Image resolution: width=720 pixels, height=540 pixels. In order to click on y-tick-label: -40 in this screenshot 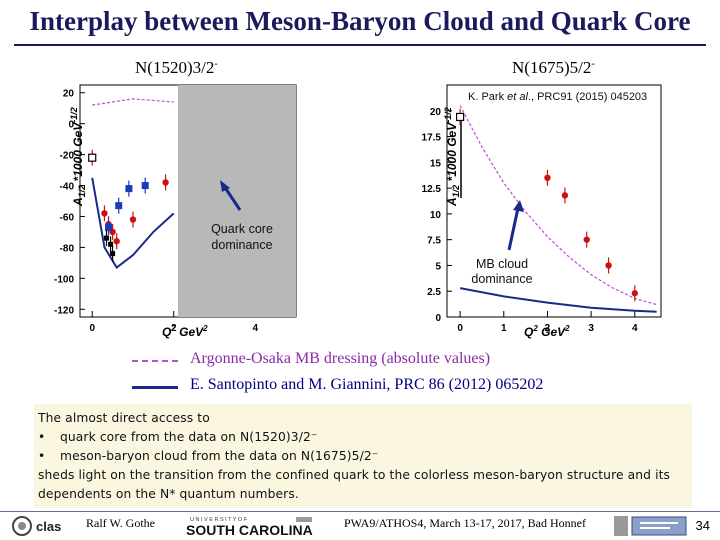, I will do `click(67, 187)`.